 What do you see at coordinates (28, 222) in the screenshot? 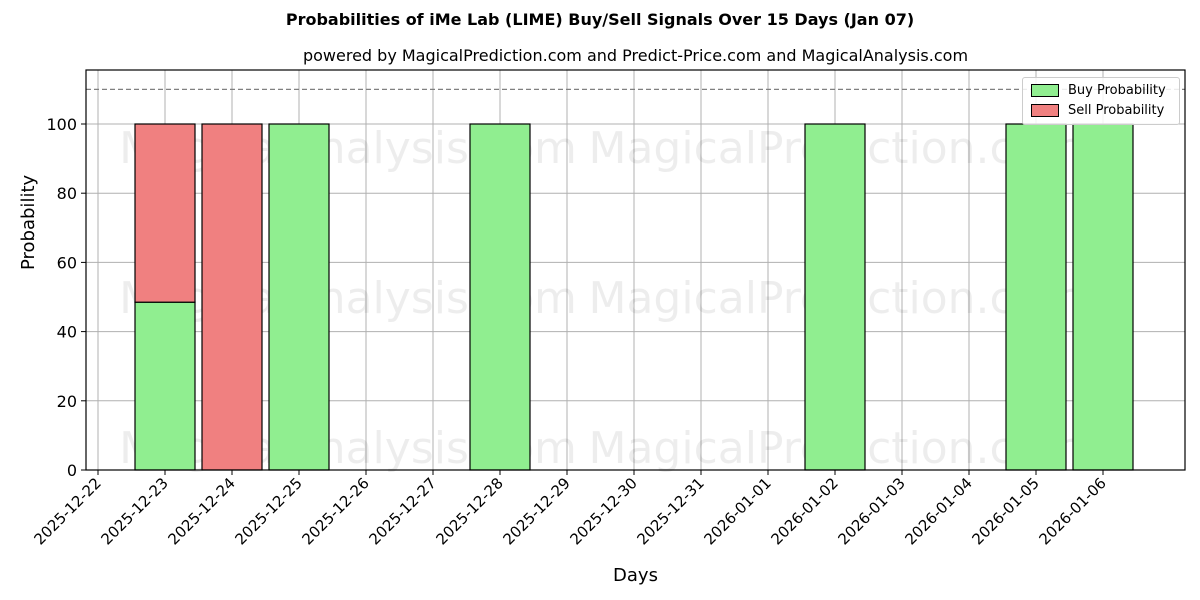
I see `y-axis-label: Probability` at bounding box center [28, 222].